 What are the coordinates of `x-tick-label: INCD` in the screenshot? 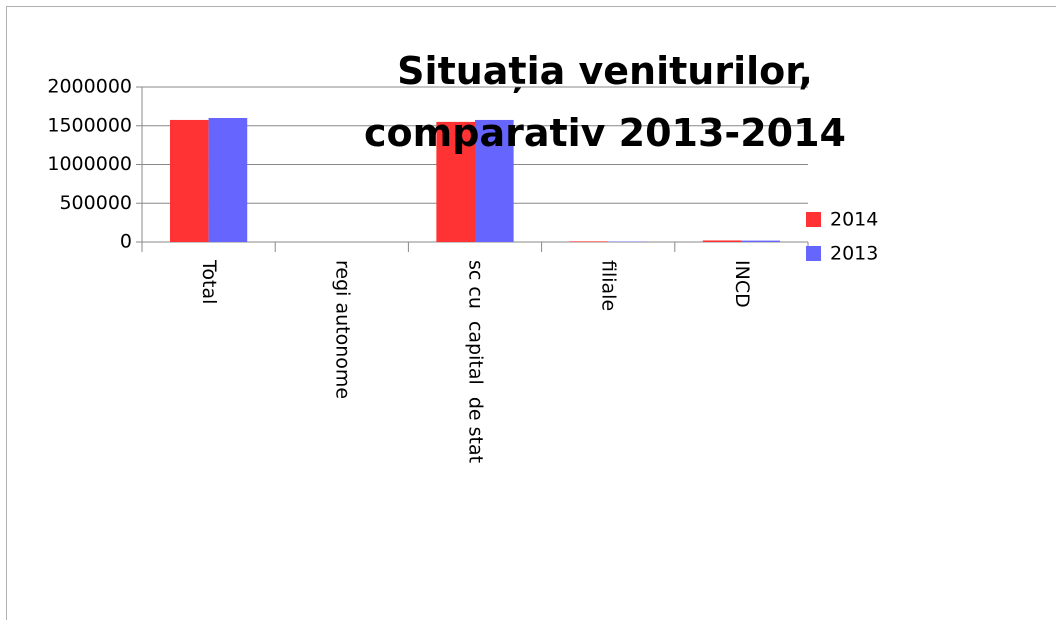 It's located at (742, 284).